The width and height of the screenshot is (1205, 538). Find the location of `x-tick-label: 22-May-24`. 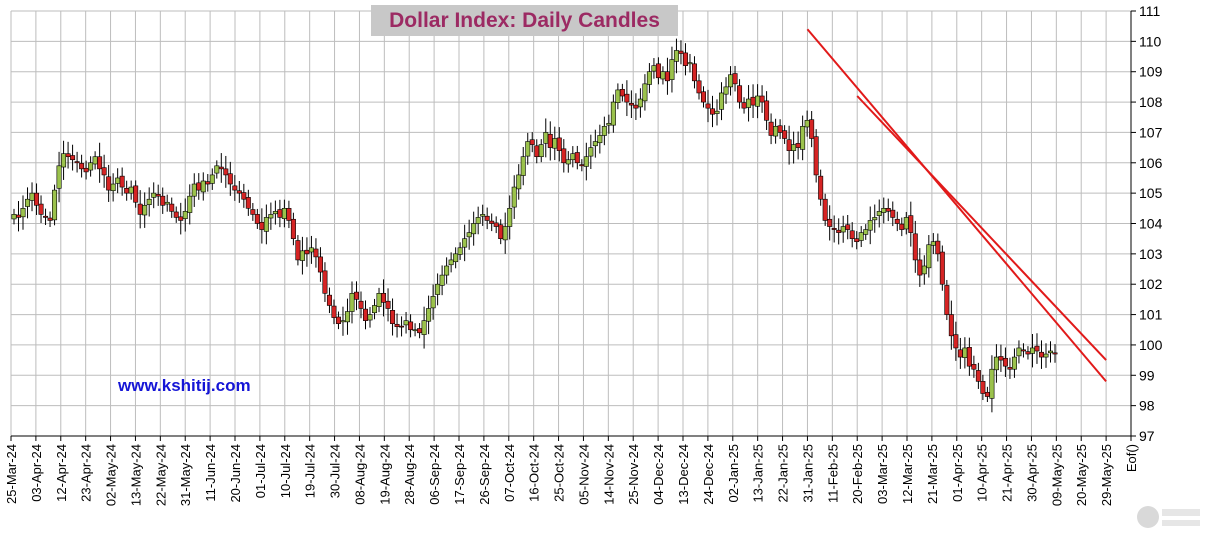

x-tick-label: 22-May-24 is located at coordinates (160, 475).